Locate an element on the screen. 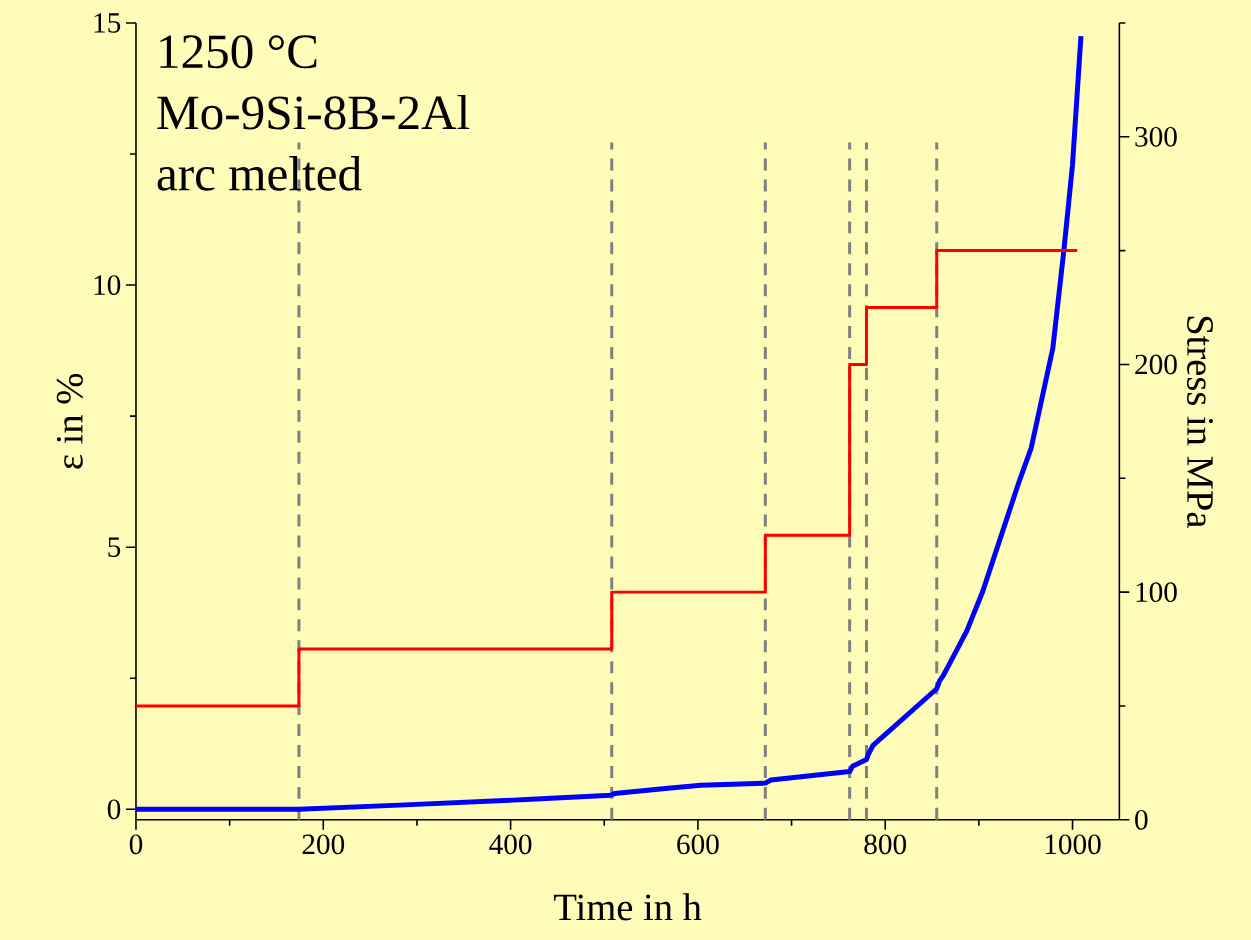 This screenshot has width=1251, height=940. y2-tick-label: 200 is located at coordinates (1156, 364).